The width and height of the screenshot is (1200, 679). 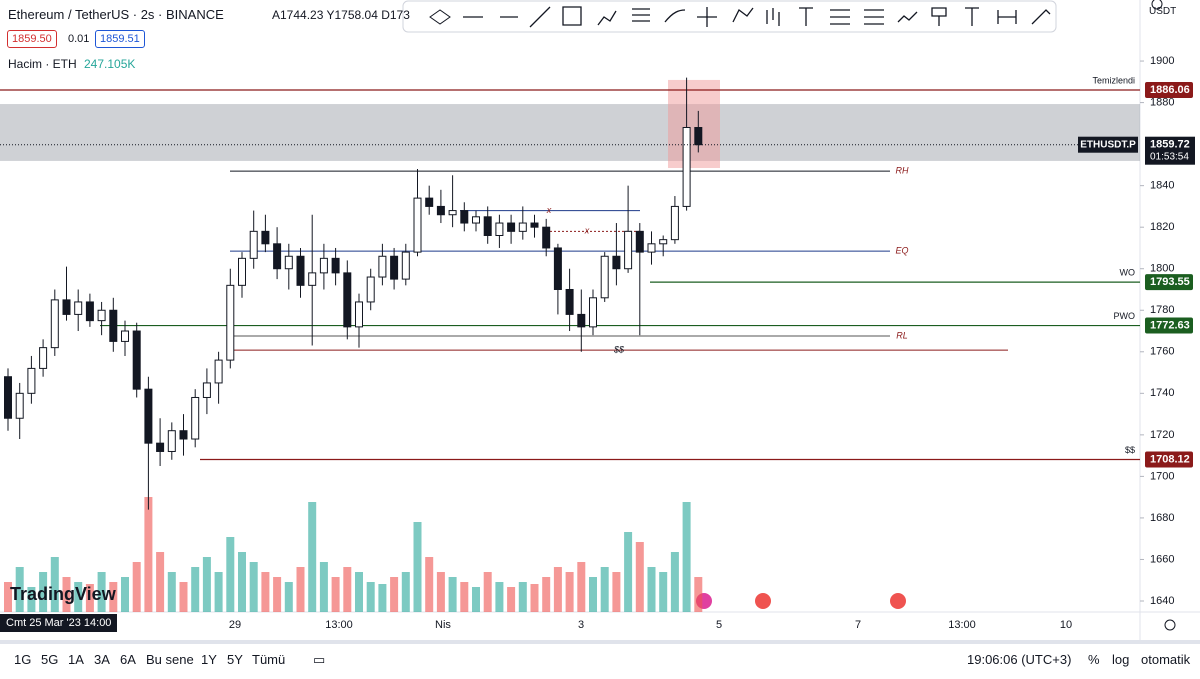 What do you see at coordinates (1162, 476) in the screenshot?
I see `y-tick-label: 1700` at bounding box center [1162, 476].